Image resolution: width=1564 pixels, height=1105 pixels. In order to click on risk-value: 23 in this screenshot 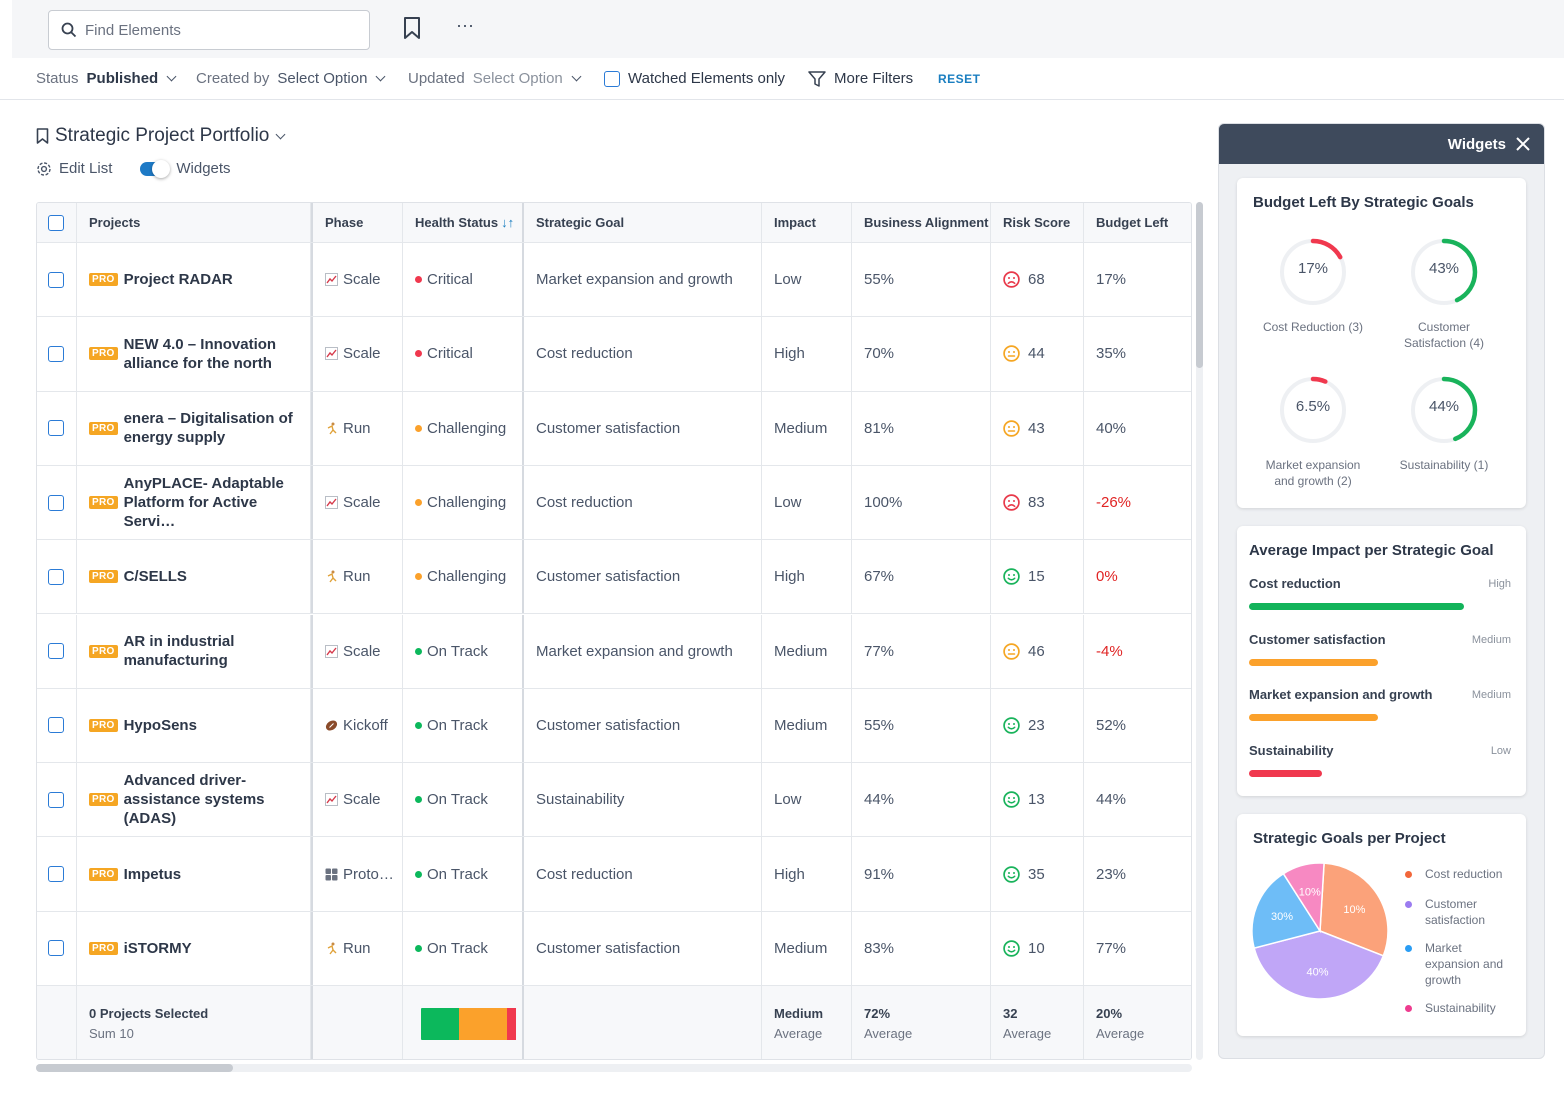, I will do `click(1036, 725)`.